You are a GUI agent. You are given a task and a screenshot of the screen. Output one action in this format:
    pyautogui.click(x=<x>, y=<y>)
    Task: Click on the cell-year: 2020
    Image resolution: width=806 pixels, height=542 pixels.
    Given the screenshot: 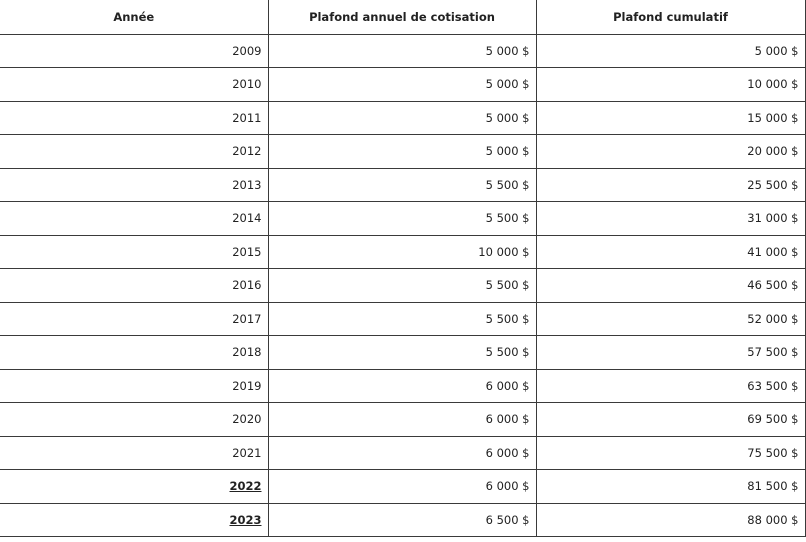 What is the action you would take?
    pyautogui.click(x=134, y=419)
    